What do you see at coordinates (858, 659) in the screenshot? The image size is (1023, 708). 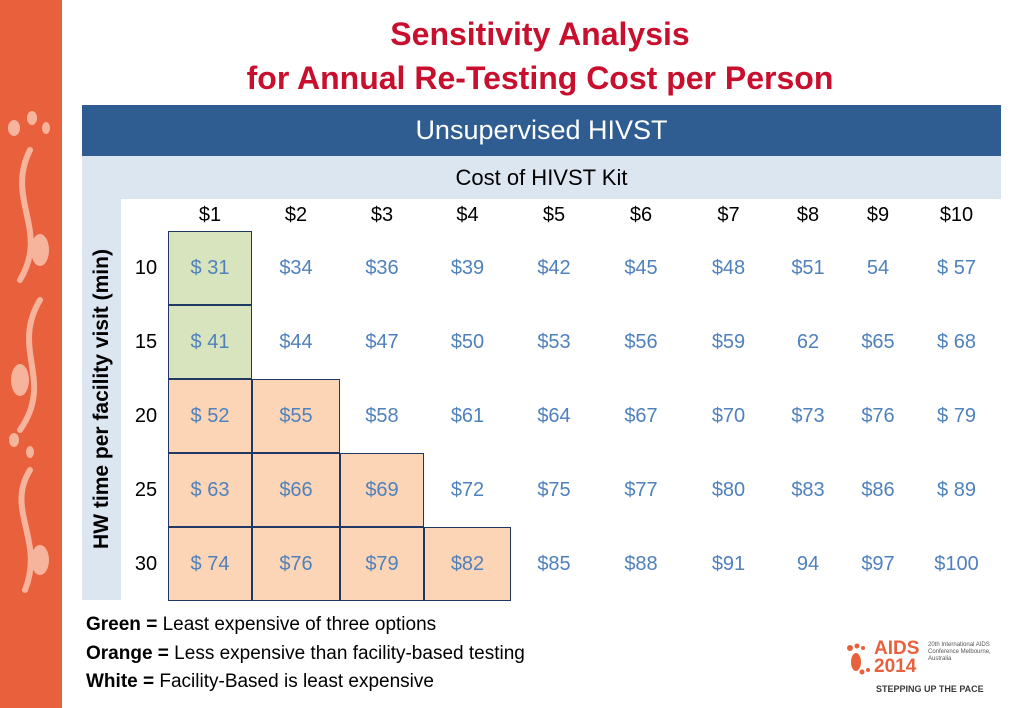 I see `conference-logo-icon` at bounding box center [858, 659].